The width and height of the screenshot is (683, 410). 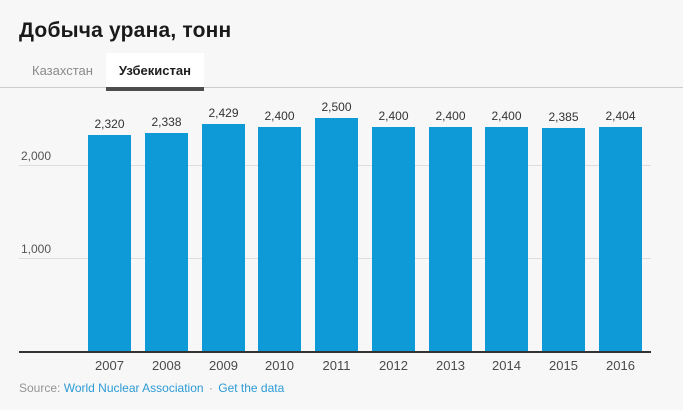 What do you see at coordinates (620, 116) in the screenshot?
I see `bar-value-label: 2,404` at bounding box center [620, 116].